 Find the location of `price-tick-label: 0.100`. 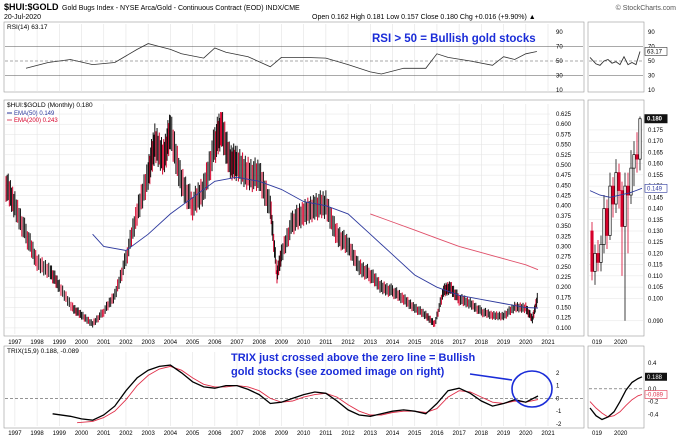

price-tick-label: 0.100 is located at coordinates (564, 329).